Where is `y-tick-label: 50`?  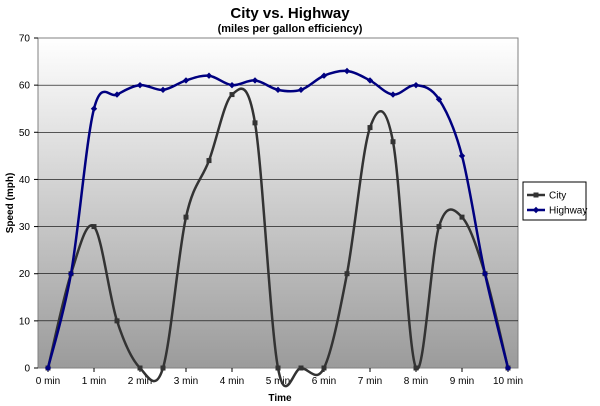 y-tick-label: 50 is located at coordinates (25, 133).